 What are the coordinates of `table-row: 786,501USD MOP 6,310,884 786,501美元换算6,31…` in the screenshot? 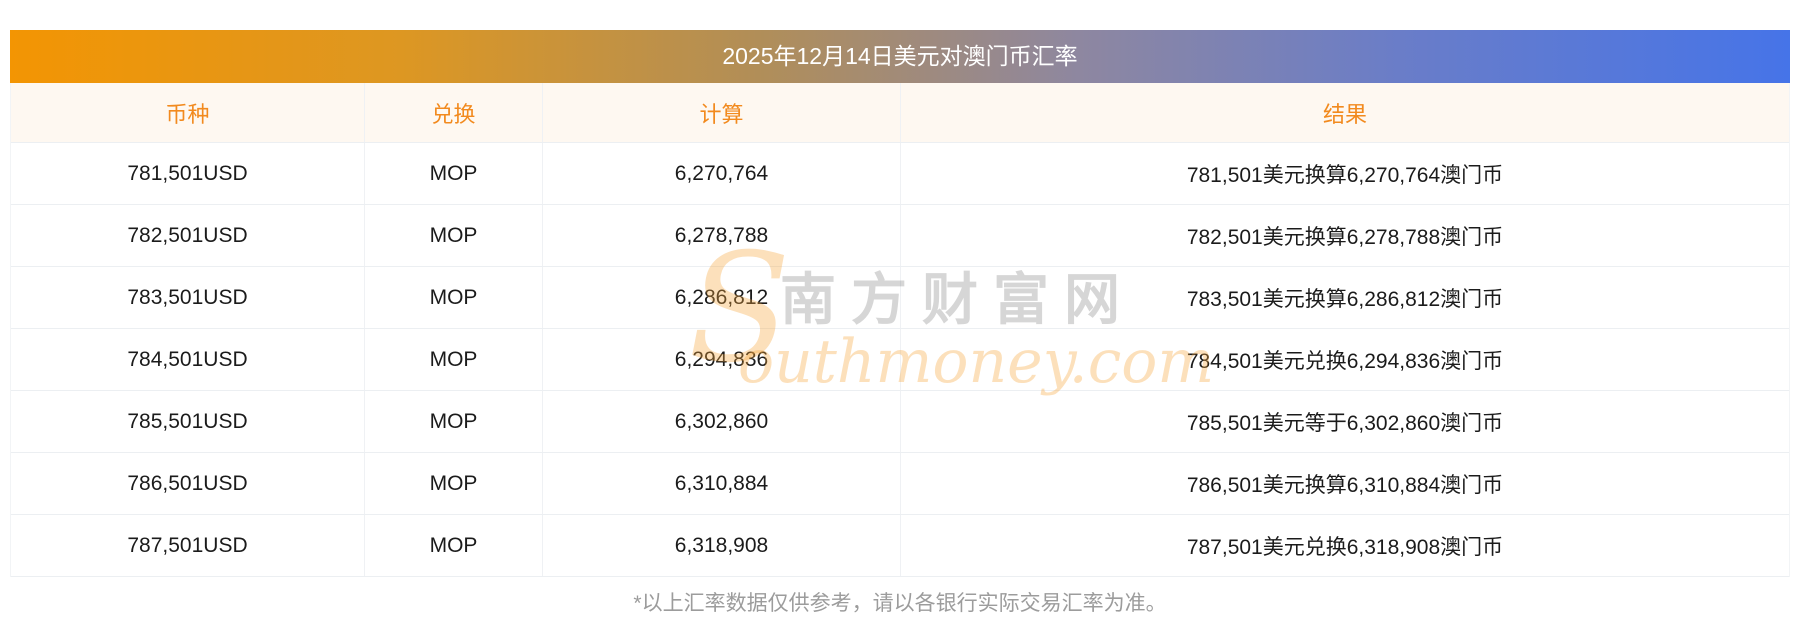 It's located at (900, 484).